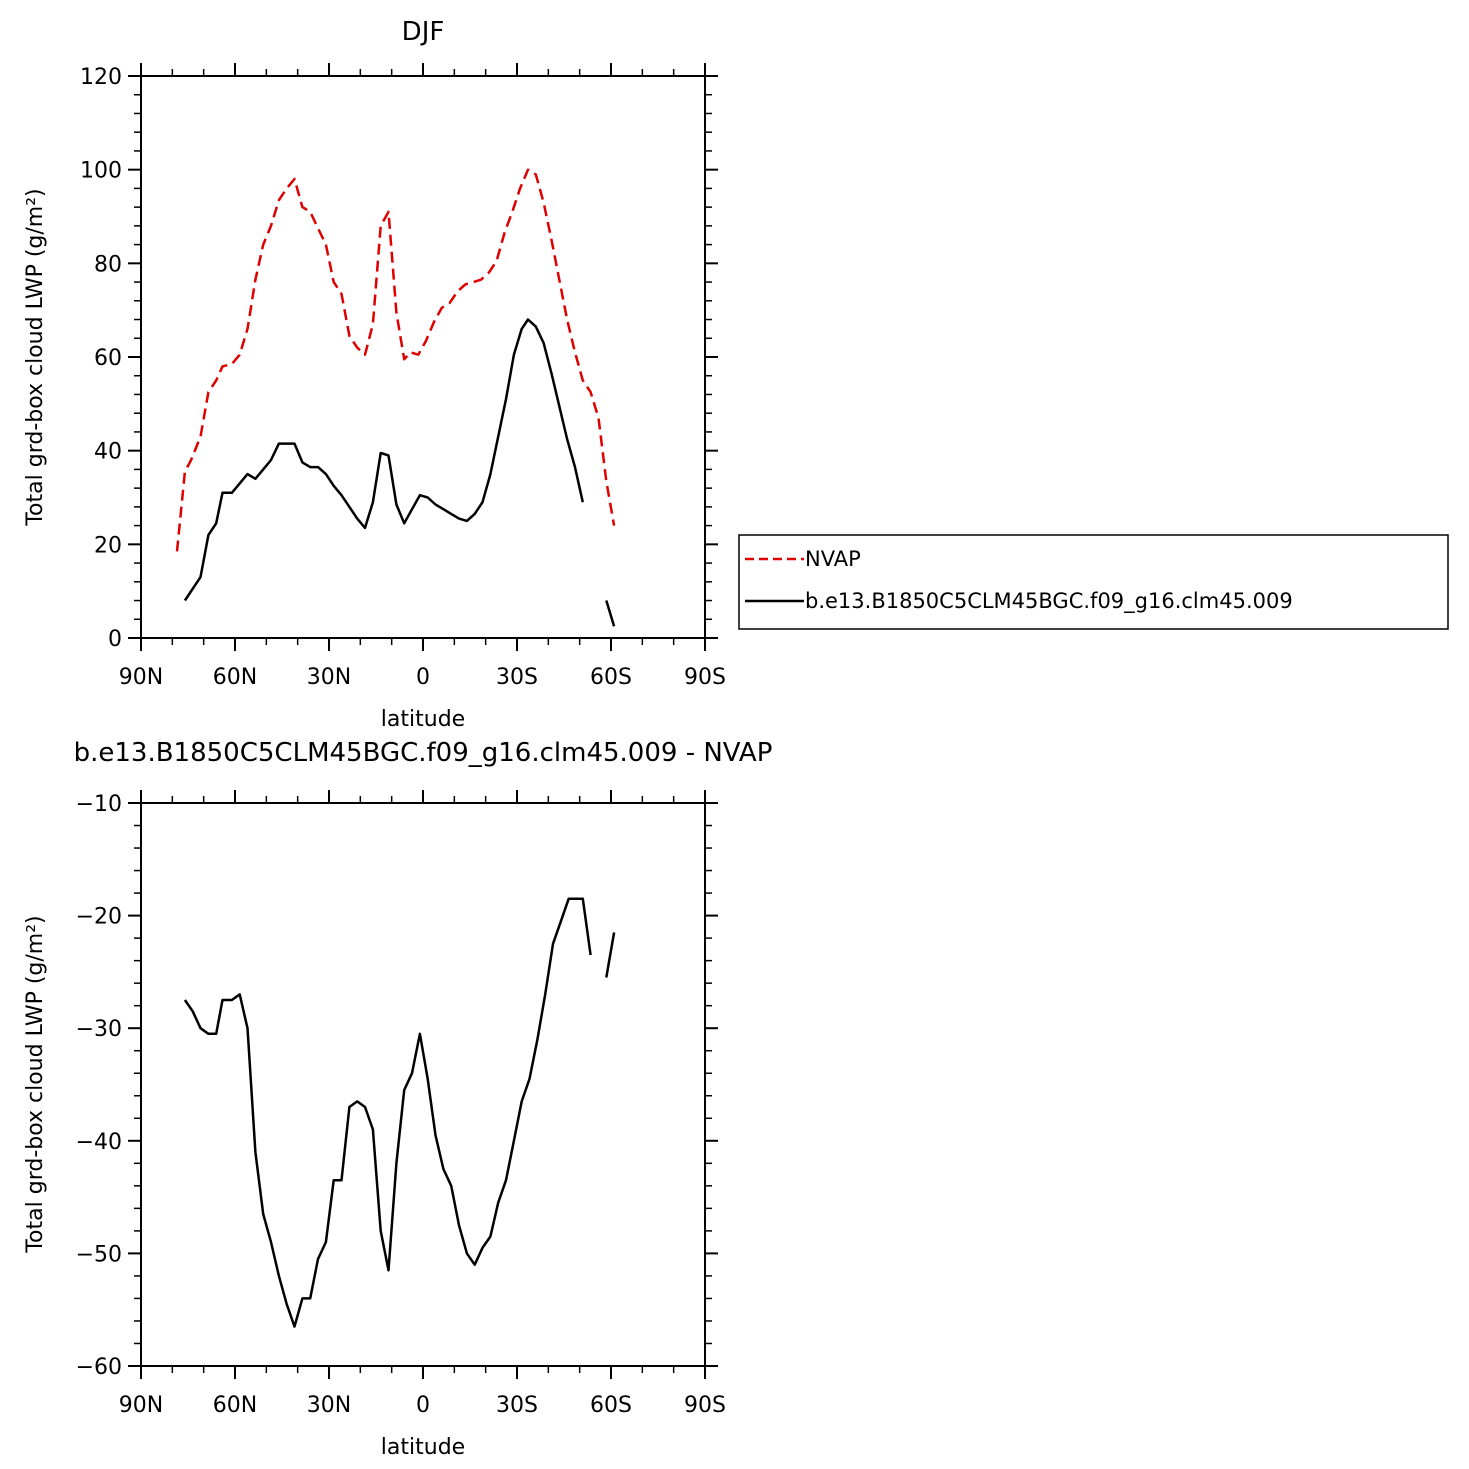 The height and width of the screenshot is (1469, 1469). I want to click on chart1-frame, so click(423, 1084).